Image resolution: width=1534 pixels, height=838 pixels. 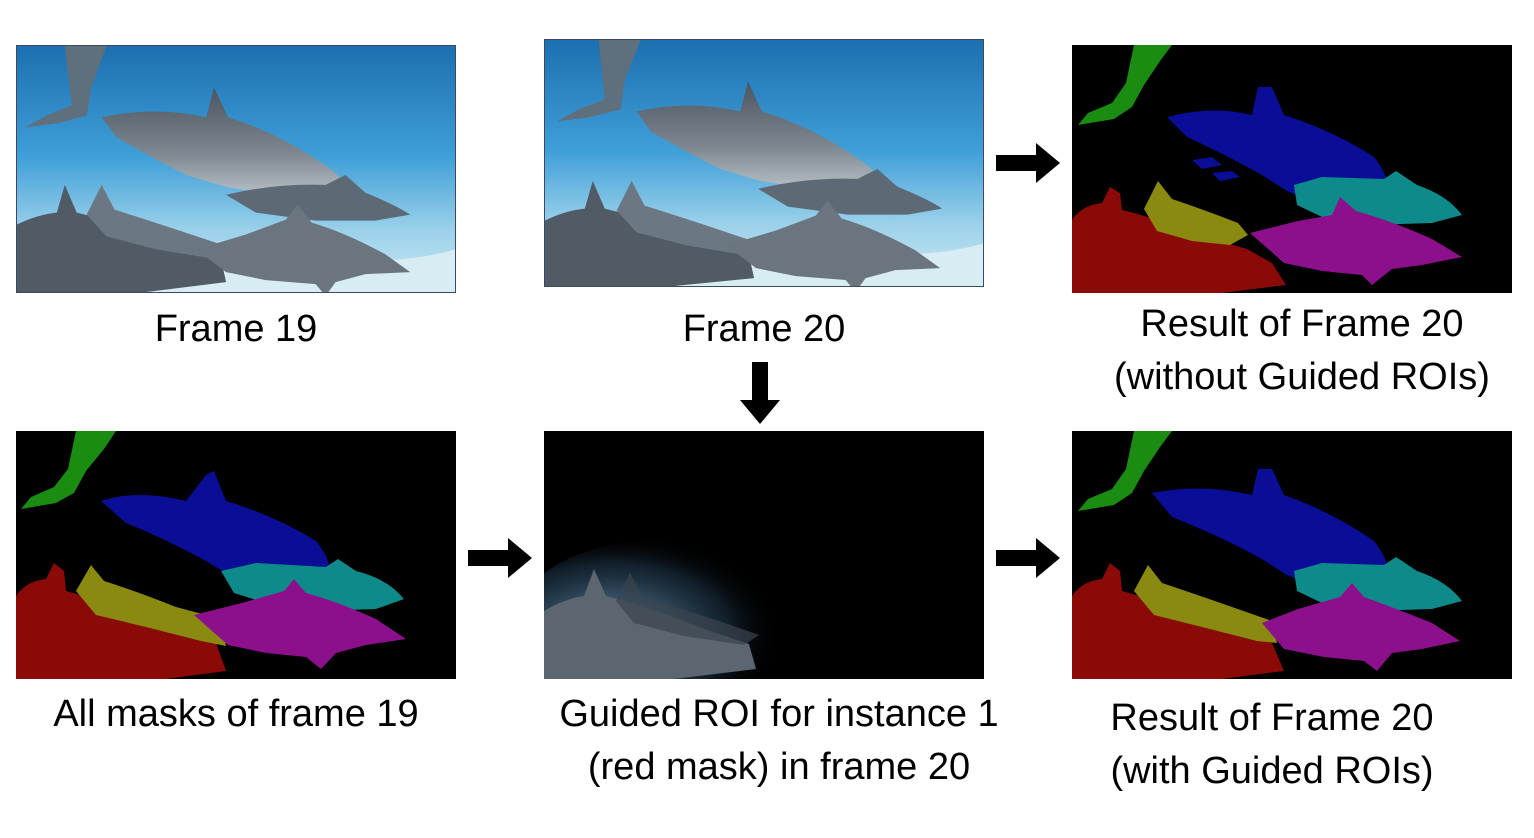 I want to click on result-with-caption-line2: (with Guided ROIs), so click(x=1272, y=771).